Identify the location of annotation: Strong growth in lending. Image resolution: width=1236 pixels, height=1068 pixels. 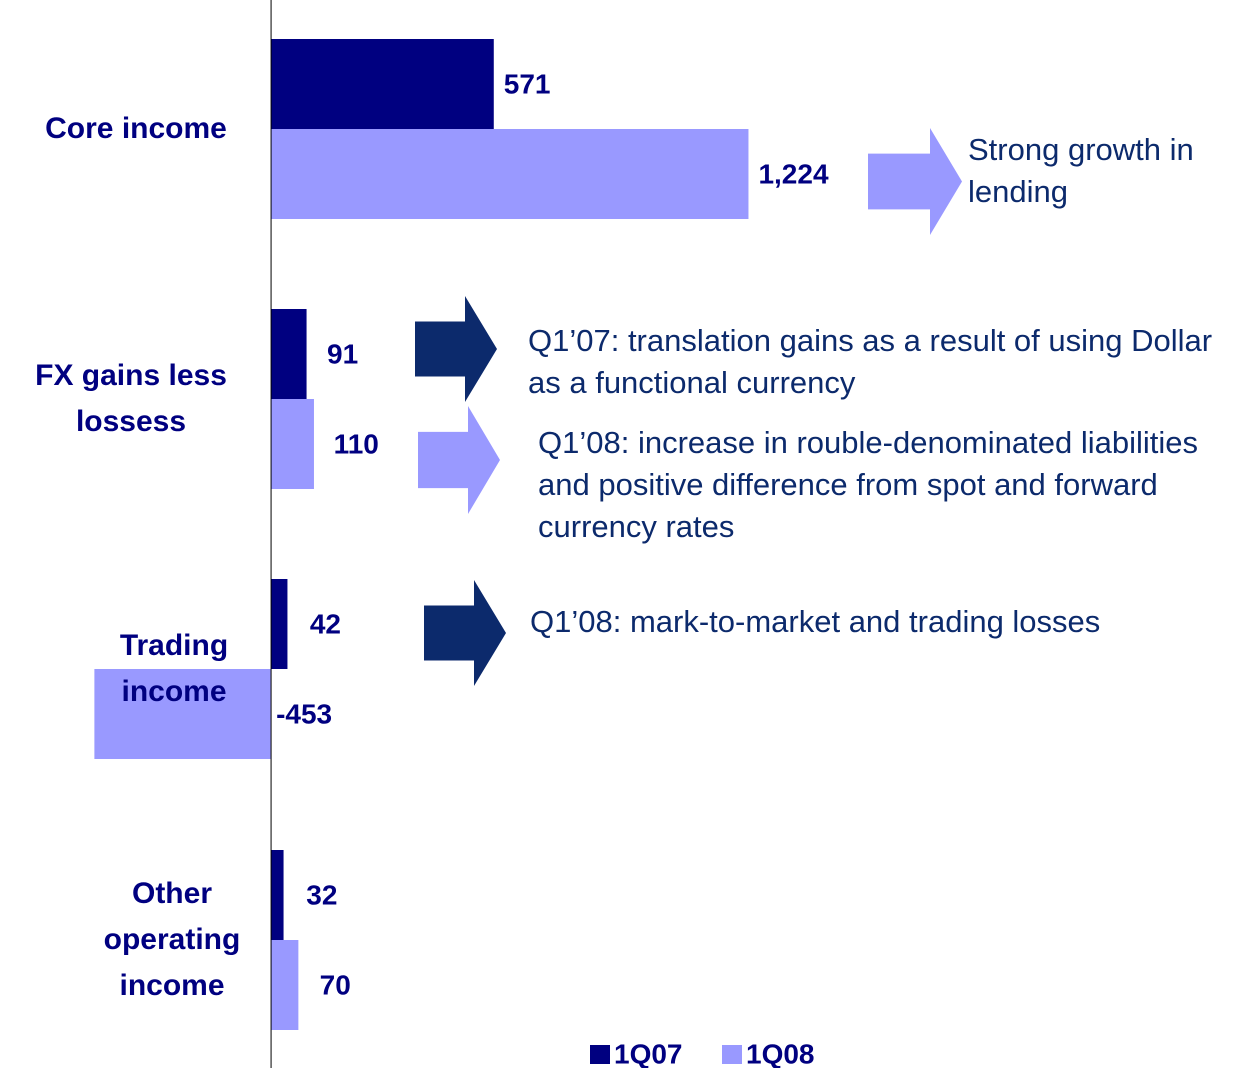
(1081, 170).